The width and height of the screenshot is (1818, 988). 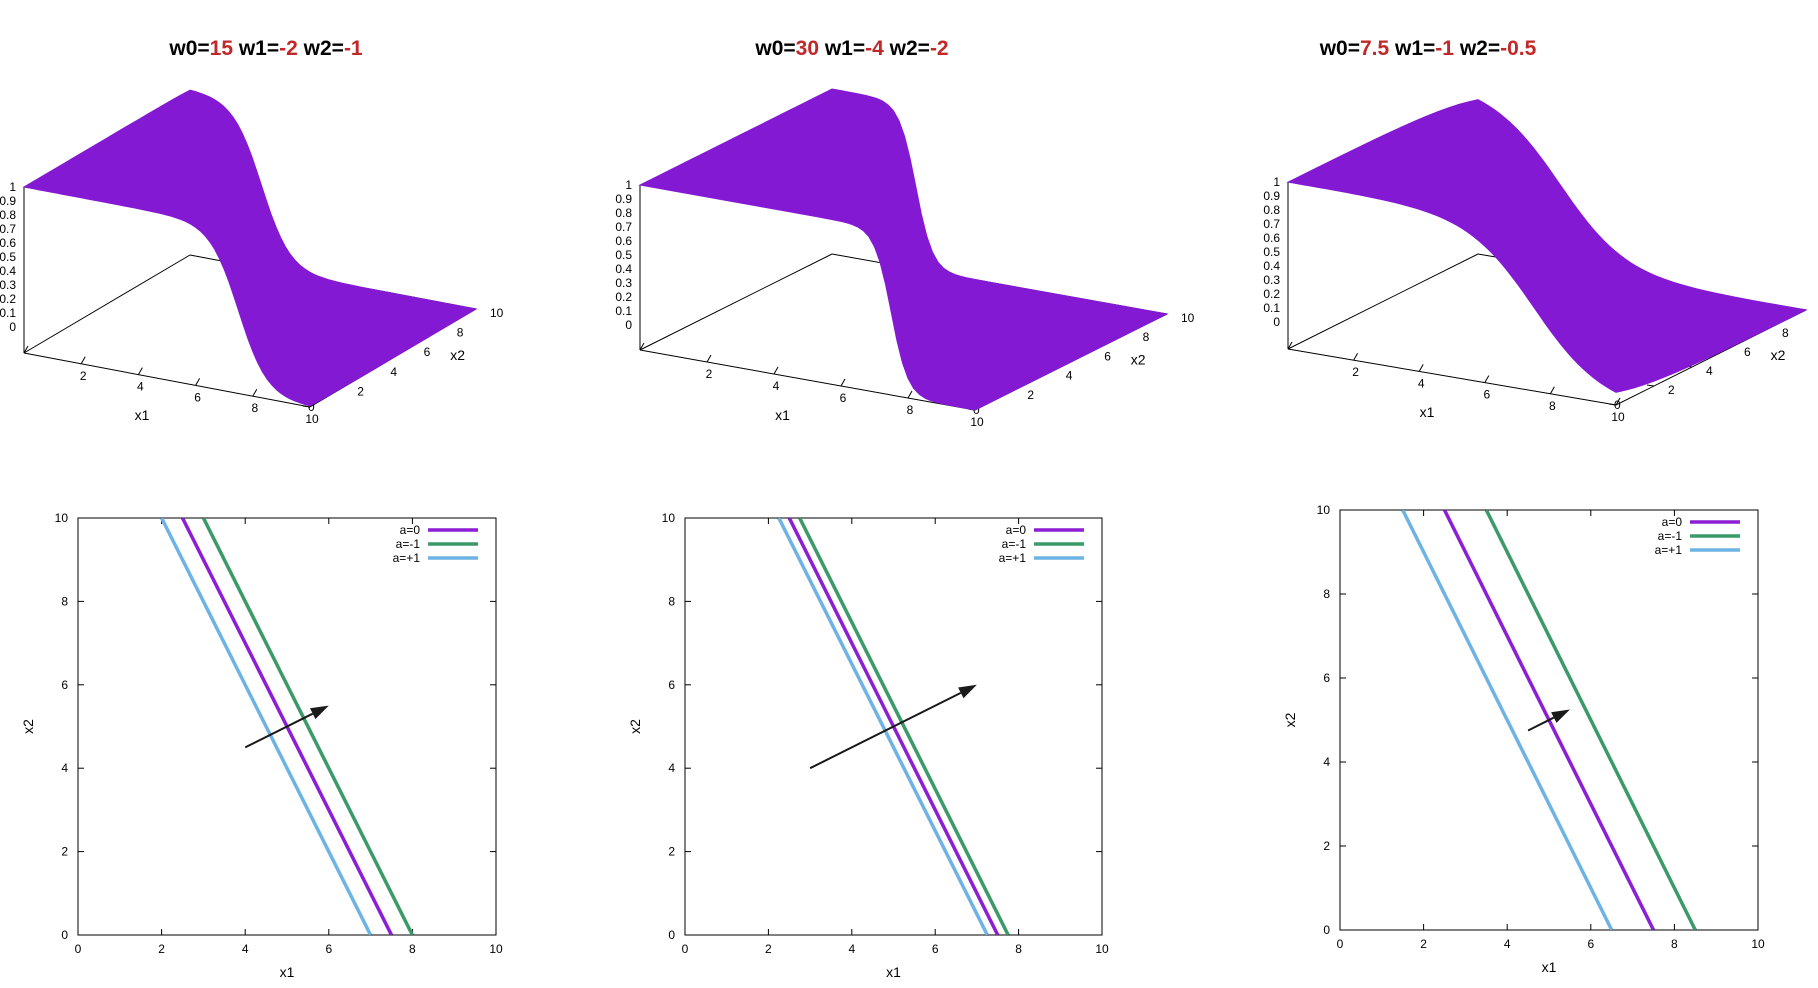 I want to click on x2-tick-label: 10, so click(x=1188, y=318).